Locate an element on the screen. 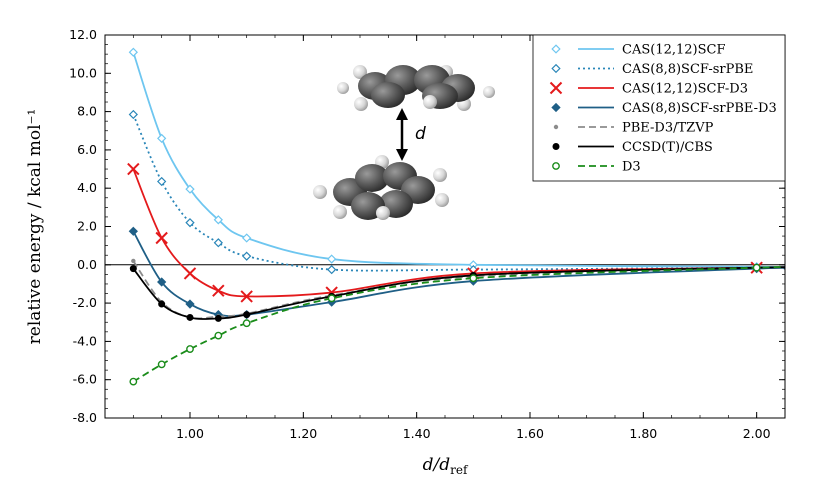 Image resolution: width=830 pixels, height=500 pixels. x-tick-label: 1.40 is located at coordinates (417, 433).